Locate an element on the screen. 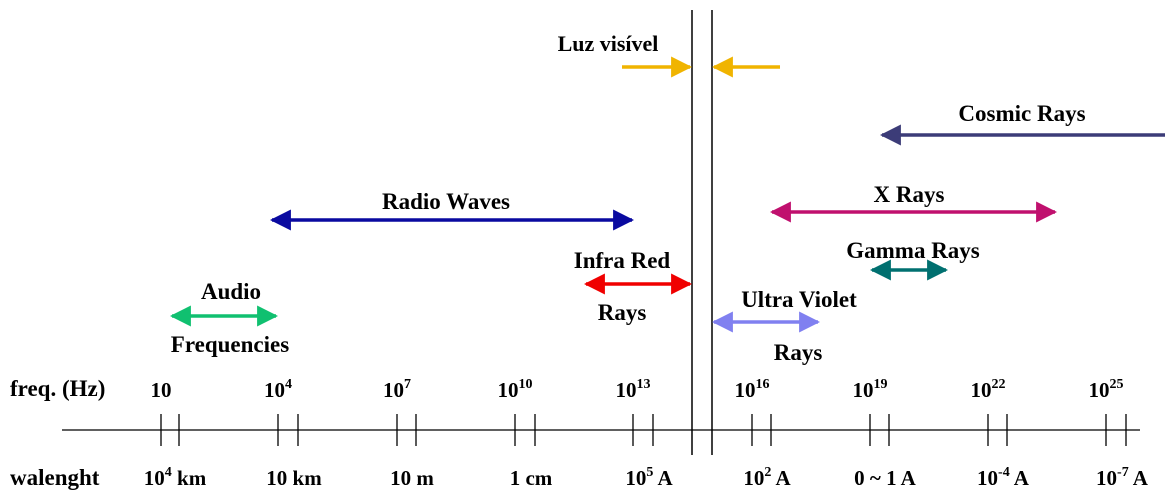 This screenshot has width=1170, height=494. wavelength-tick-label-base: 10 m is located at coordinates (412, 478).